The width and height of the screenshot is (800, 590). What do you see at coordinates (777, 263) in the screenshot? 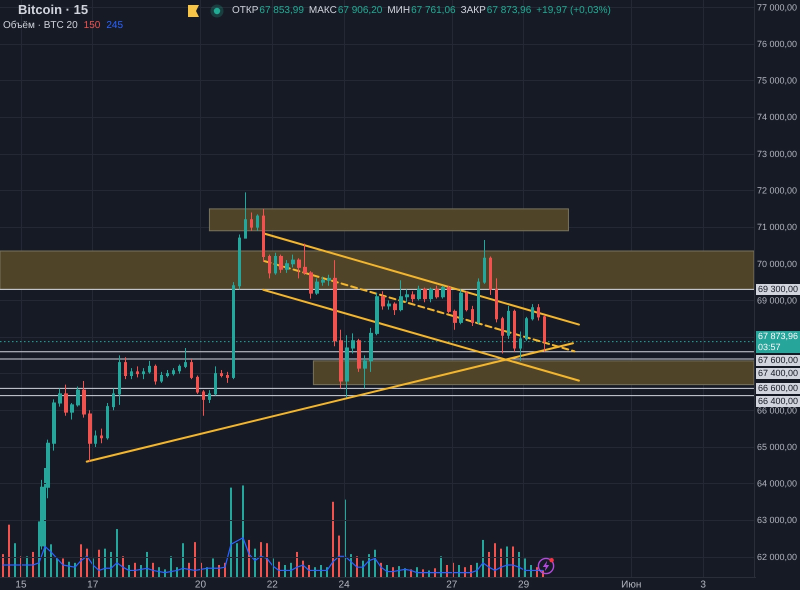
I see `y-tick-label: 70 000,00` at bounding box center [777, 263].